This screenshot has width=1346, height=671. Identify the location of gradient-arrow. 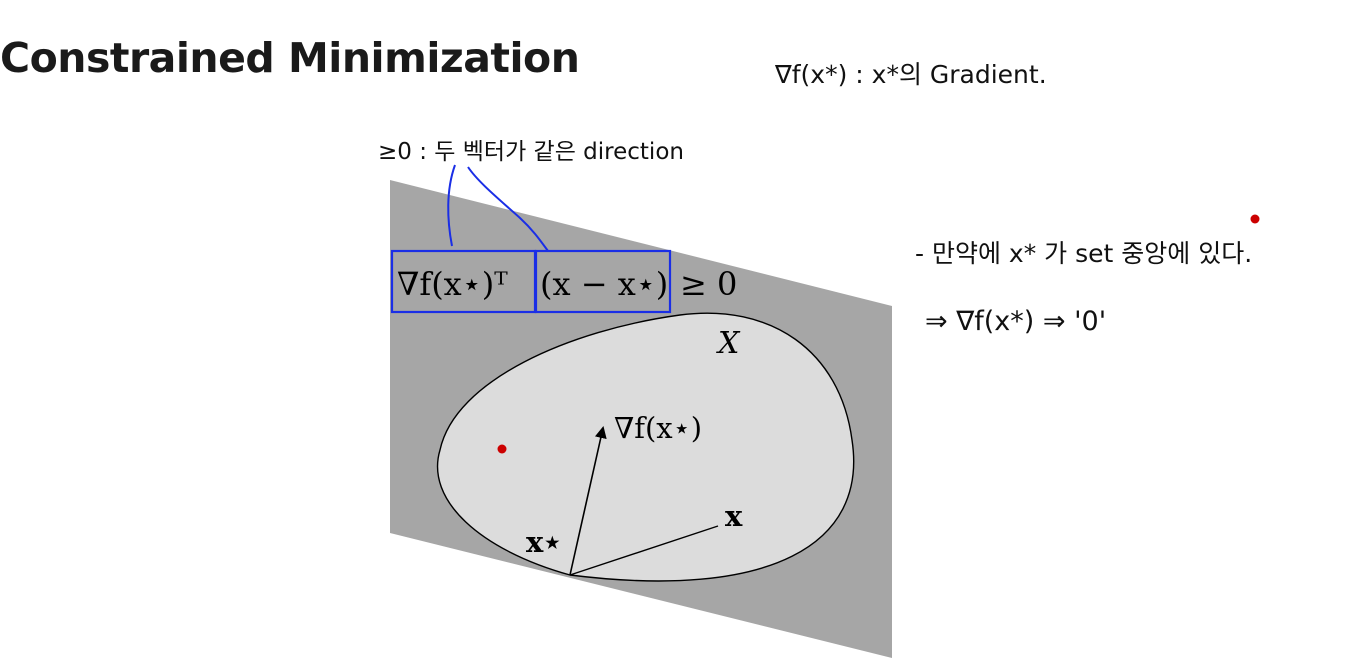
(588, 501).